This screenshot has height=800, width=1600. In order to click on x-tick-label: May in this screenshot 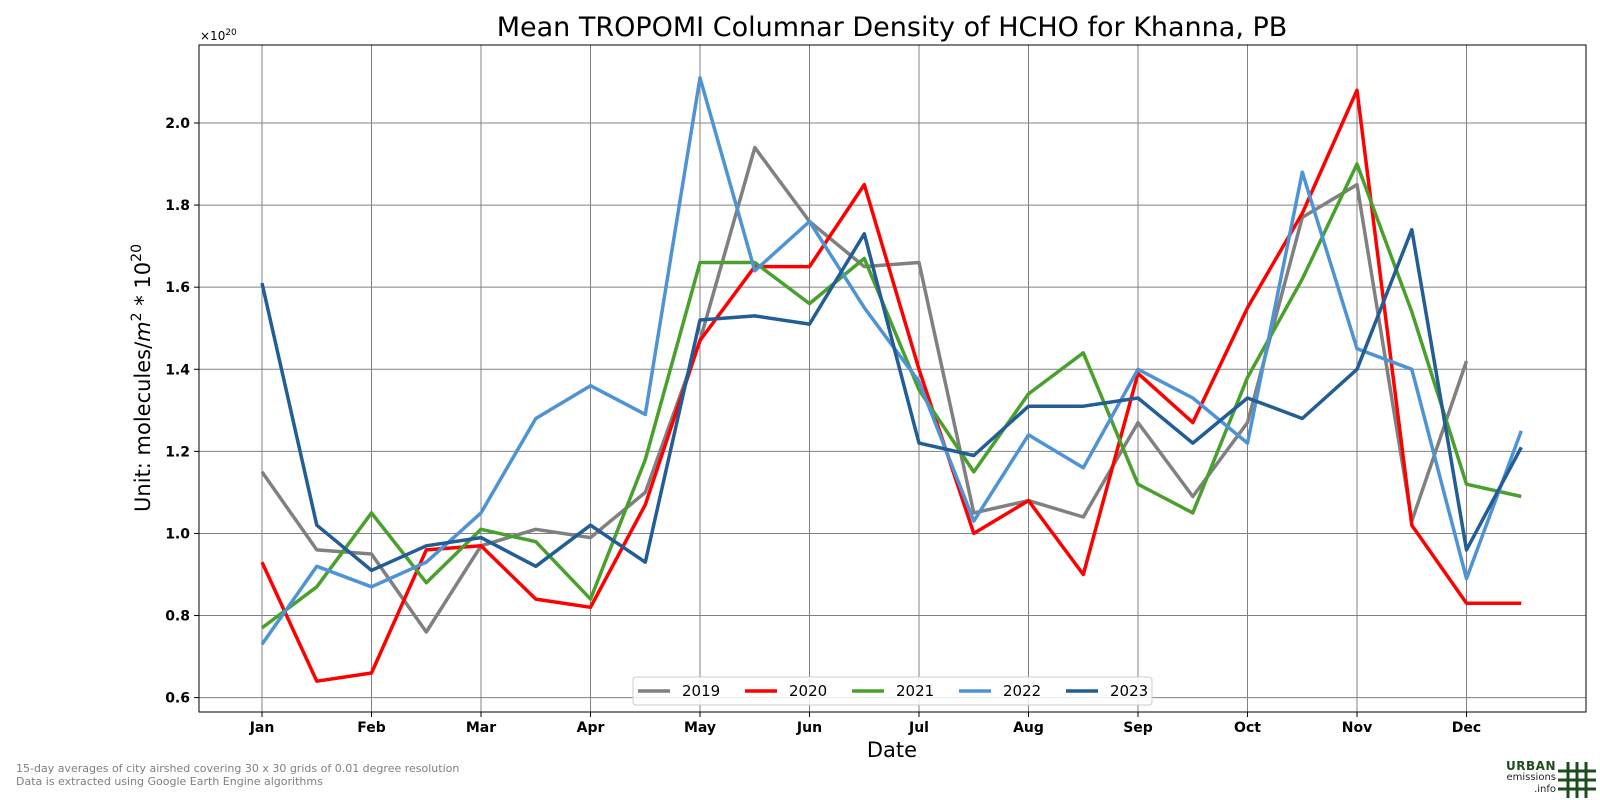, I will do `click(700, 728)`.